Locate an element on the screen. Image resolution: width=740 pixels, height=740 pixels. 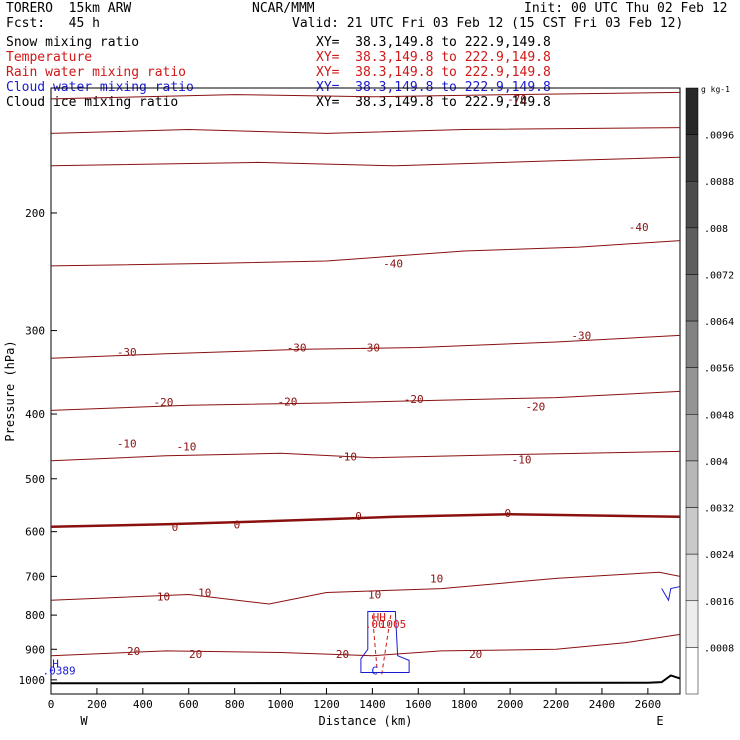
legend-rain-name: Rain water mixing ratio is located at coordinates (96, 72).